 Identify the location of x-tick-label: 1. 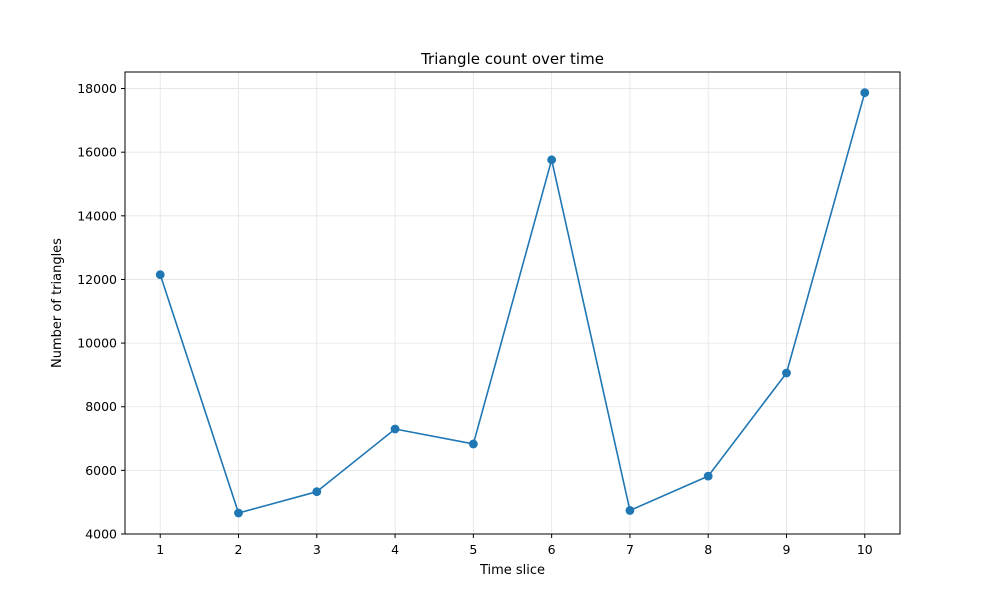
(160, 549).